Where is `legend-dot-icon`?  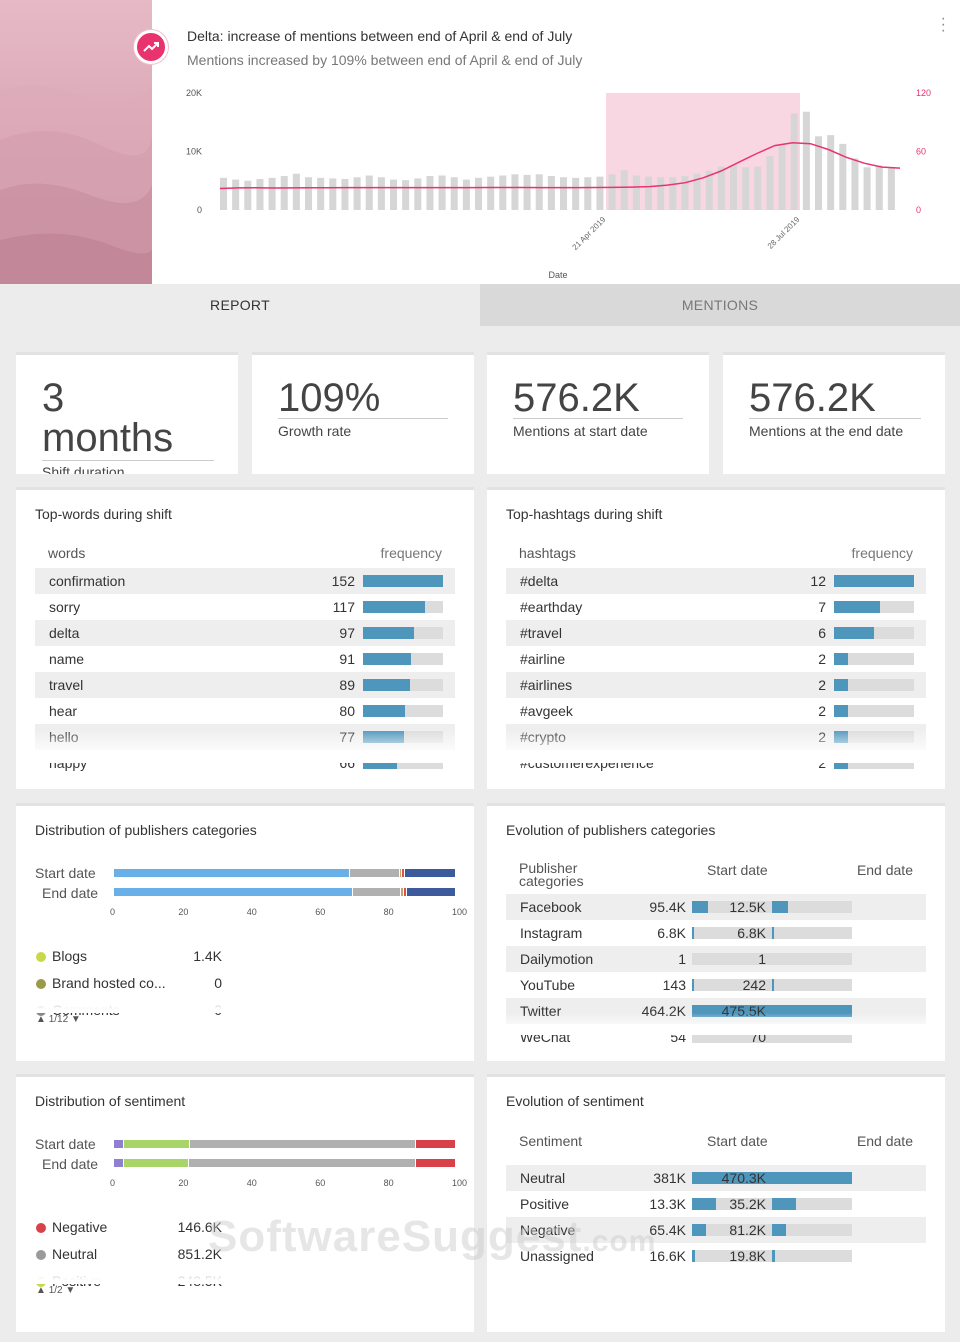 legend-dot-icon is located at coordinates (41, 1228).